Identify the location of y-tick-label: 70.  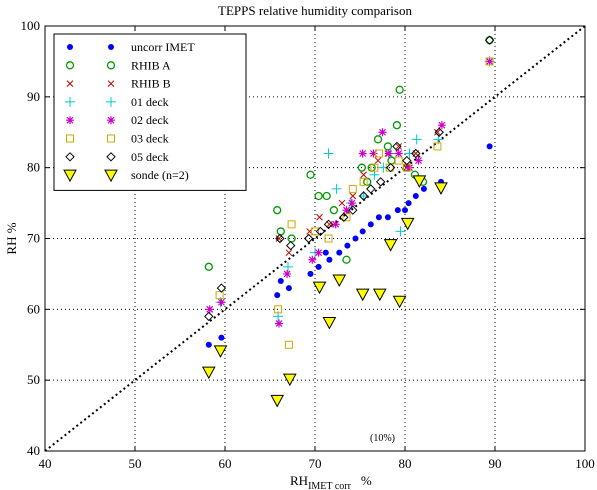
(33, 238).